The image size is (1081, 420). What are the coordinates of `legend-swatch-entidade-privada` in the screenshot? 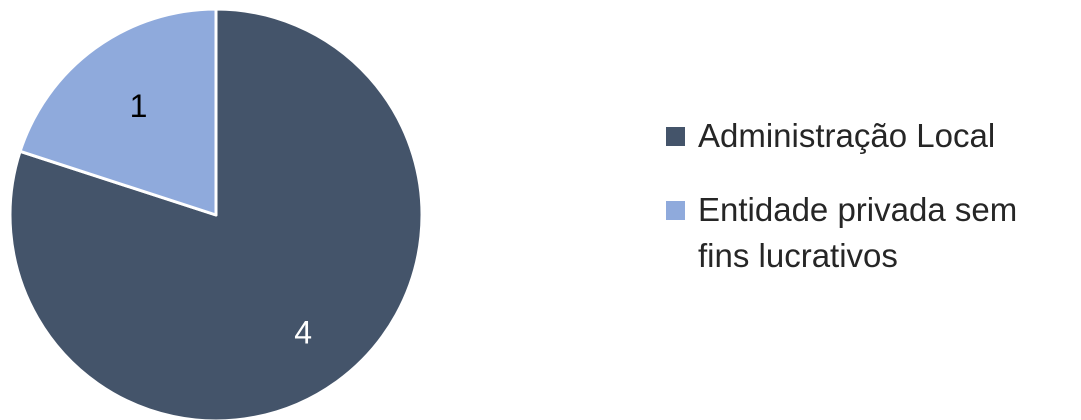 It's located at (675, 210).